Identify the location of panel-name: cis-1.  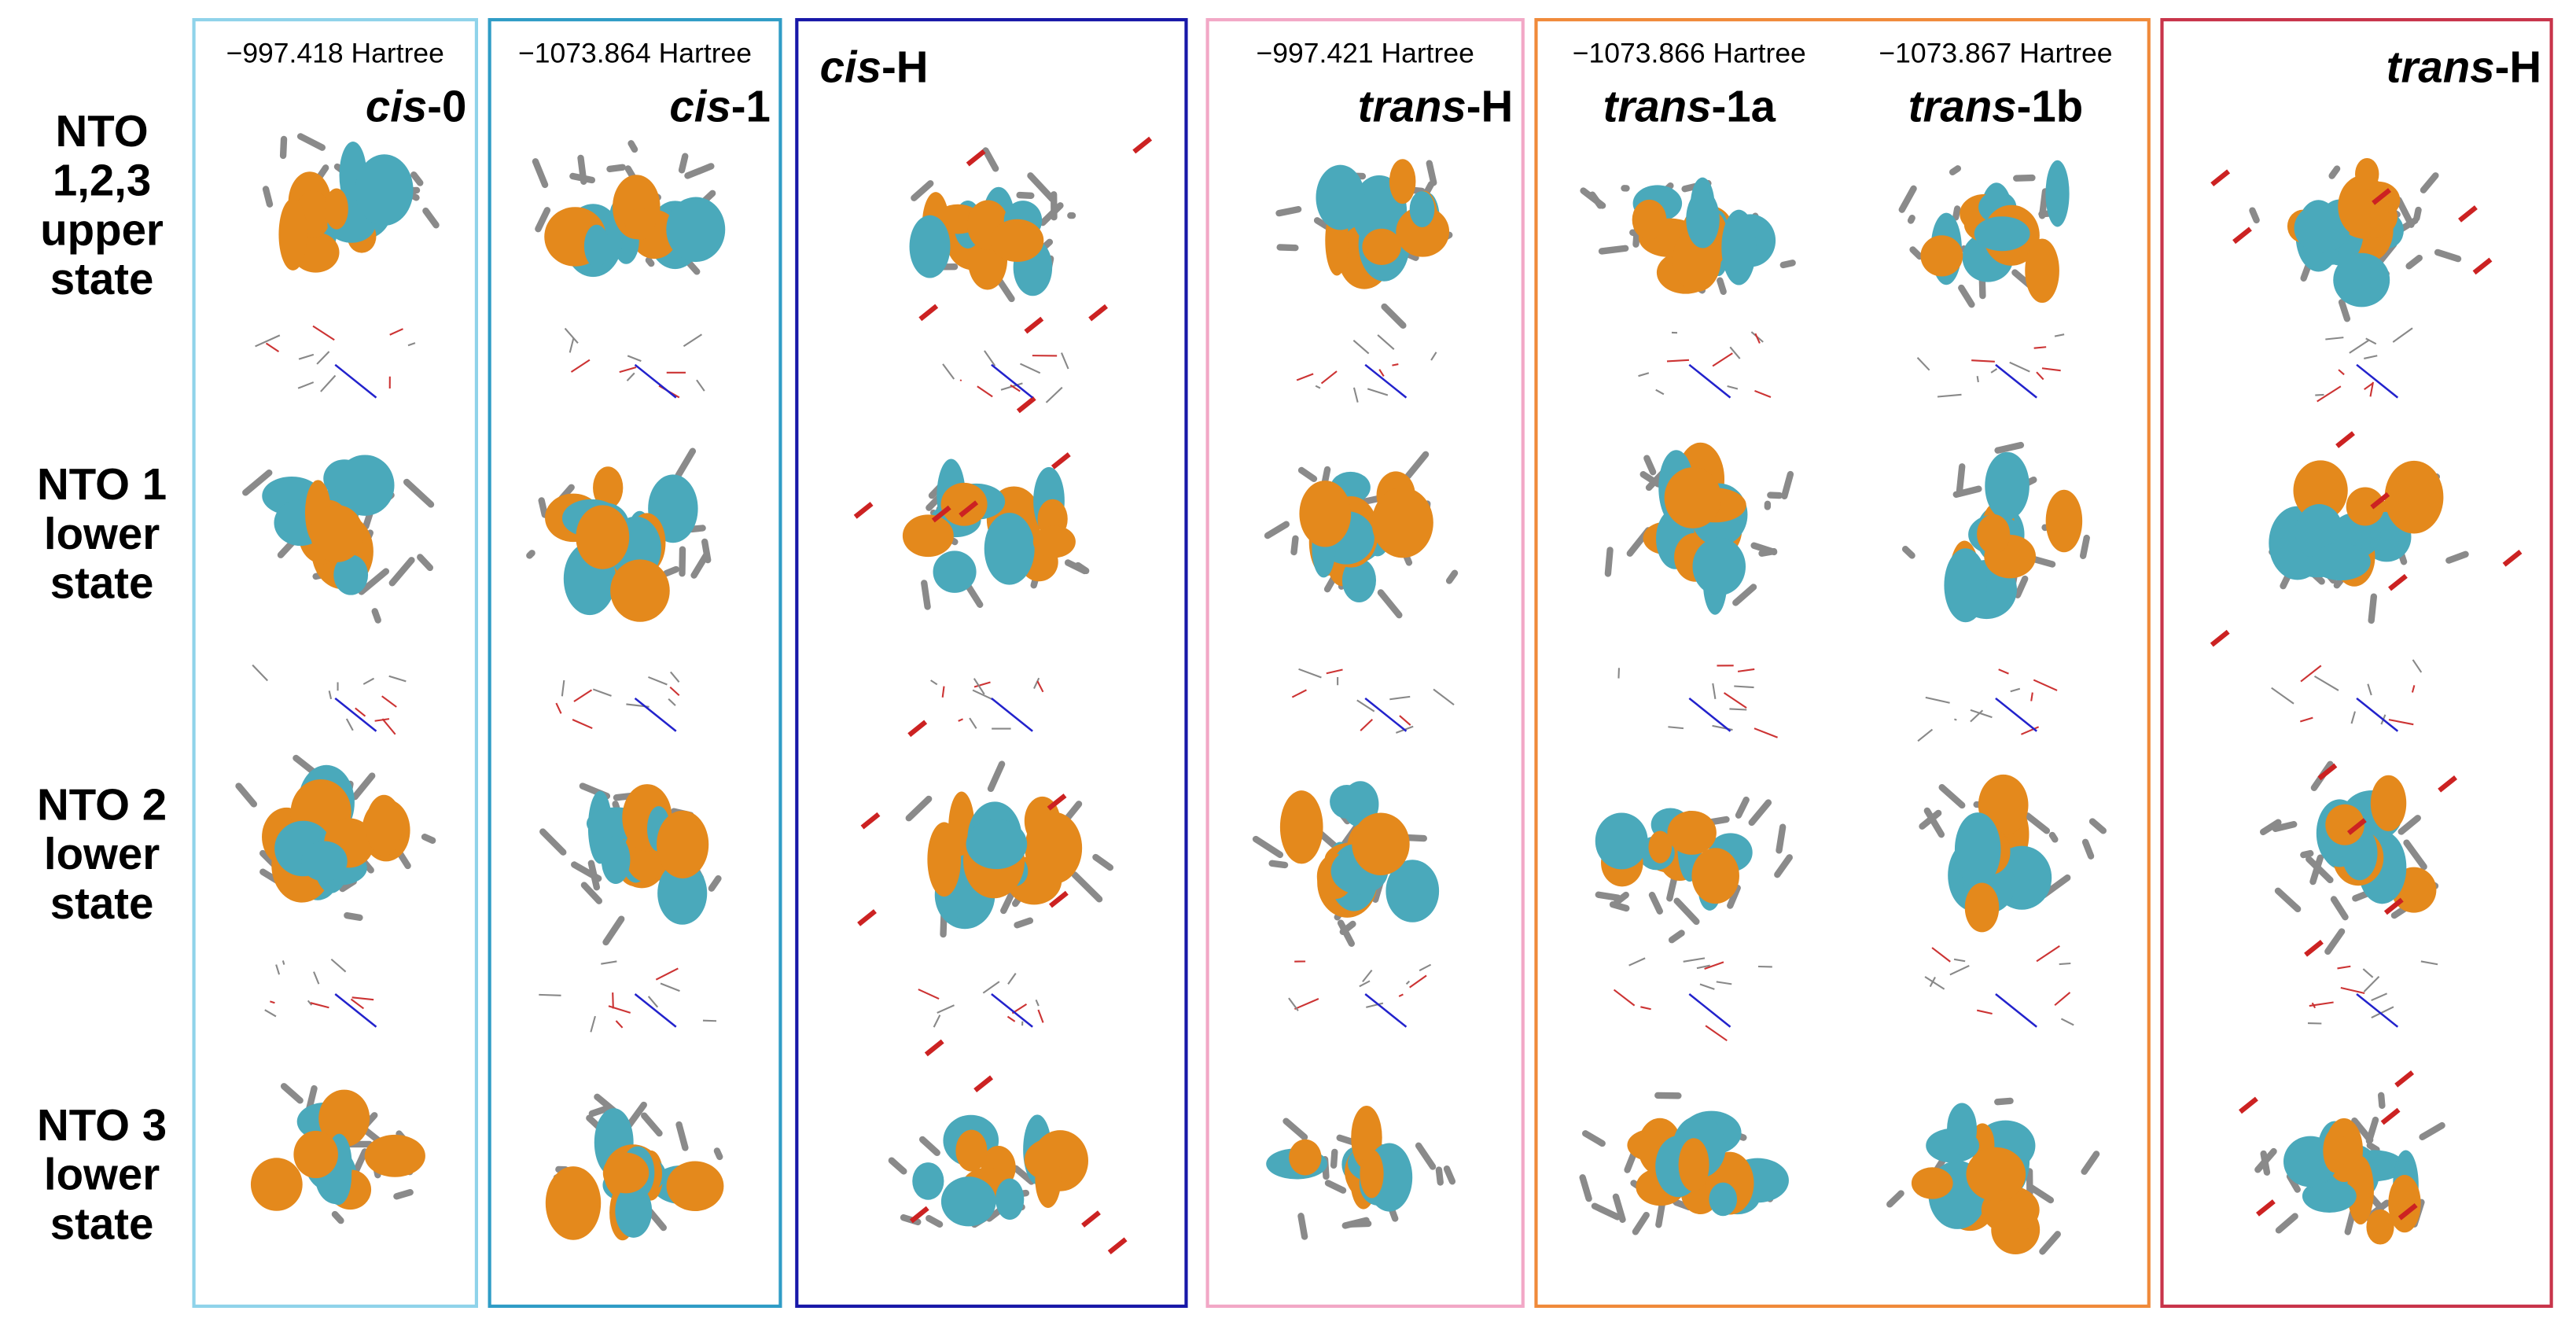
(720, 106).